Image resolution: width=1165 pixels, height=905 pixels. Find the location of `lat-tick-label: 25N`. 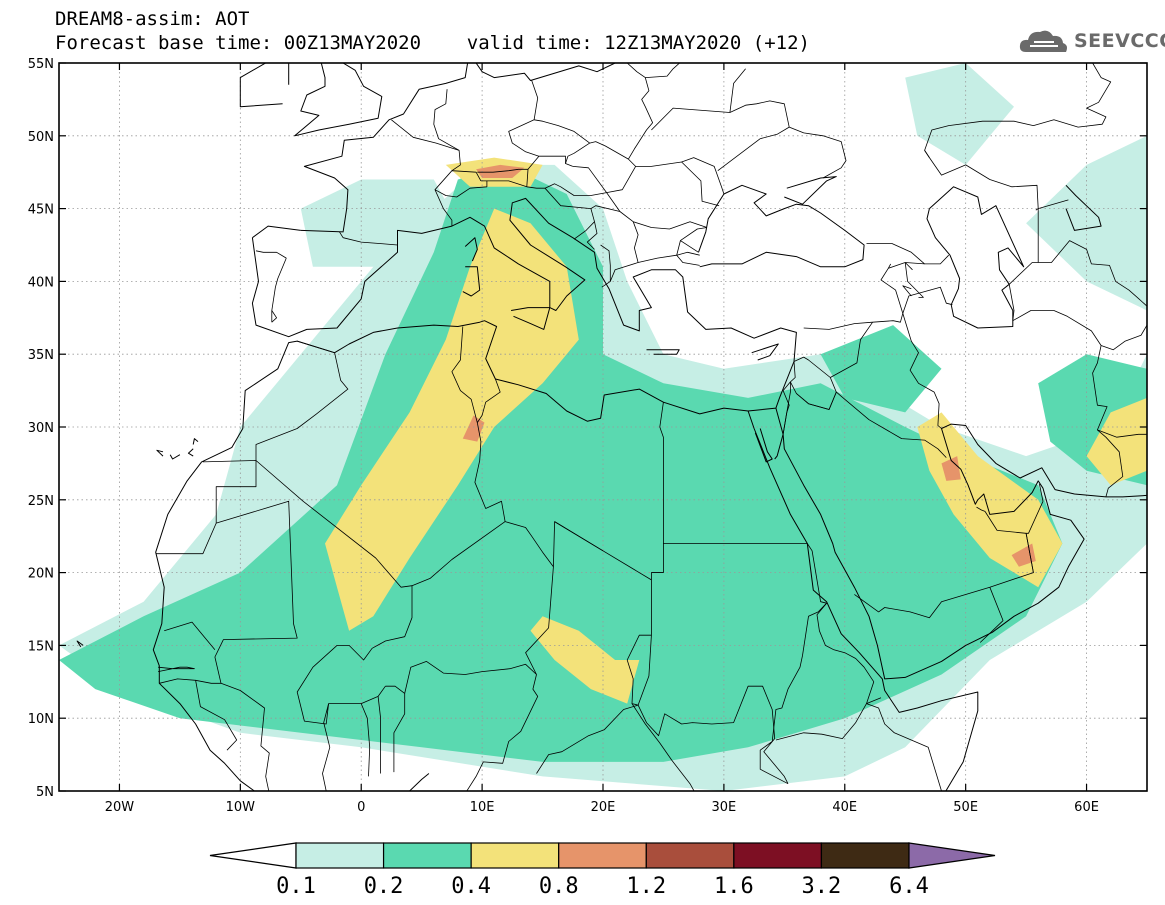

lat-tick-label: 25N is located at coordinates (41, 501).